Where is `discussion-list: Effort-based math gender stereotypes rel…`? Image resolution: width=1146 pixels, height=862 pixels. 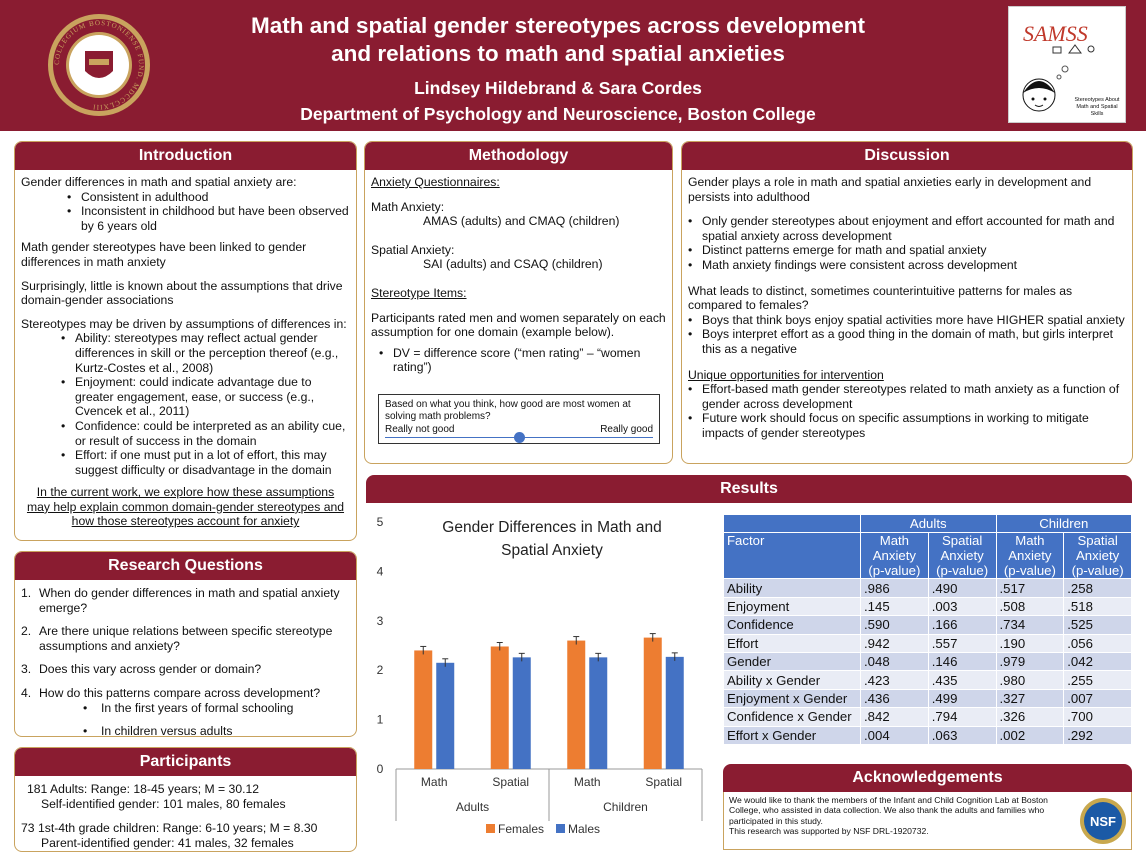 discussion-list: Effort-based math gender stereotypes rel… is located at coordinates (907, 411).